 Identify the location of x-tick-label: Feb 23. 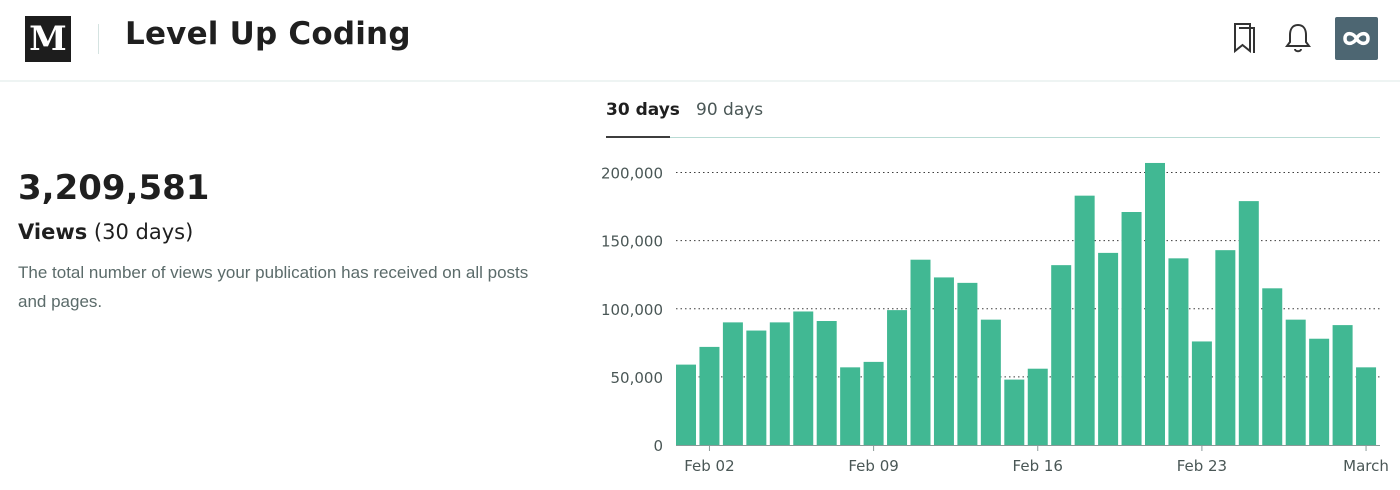
(1202, 466).